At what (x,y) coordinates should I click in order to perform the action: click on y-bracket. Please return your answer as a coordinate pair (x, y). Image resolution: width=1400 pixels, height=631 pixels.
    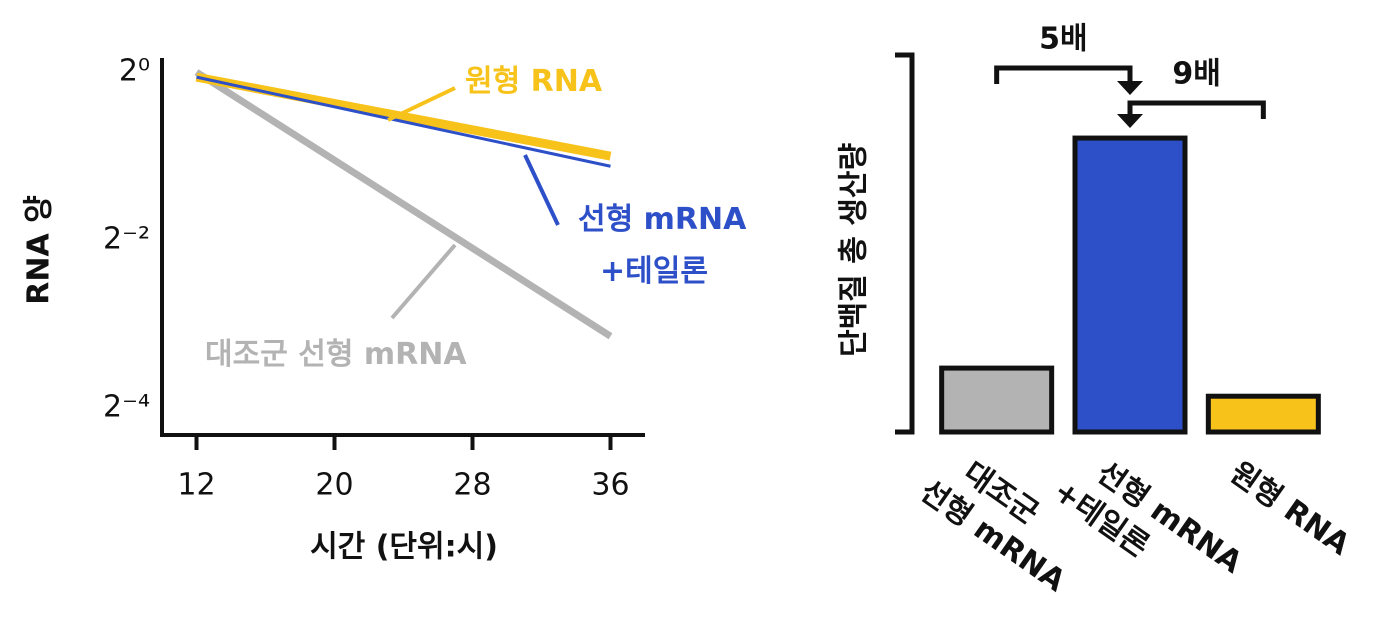
    Looking at the image, I should click on (905, 243).